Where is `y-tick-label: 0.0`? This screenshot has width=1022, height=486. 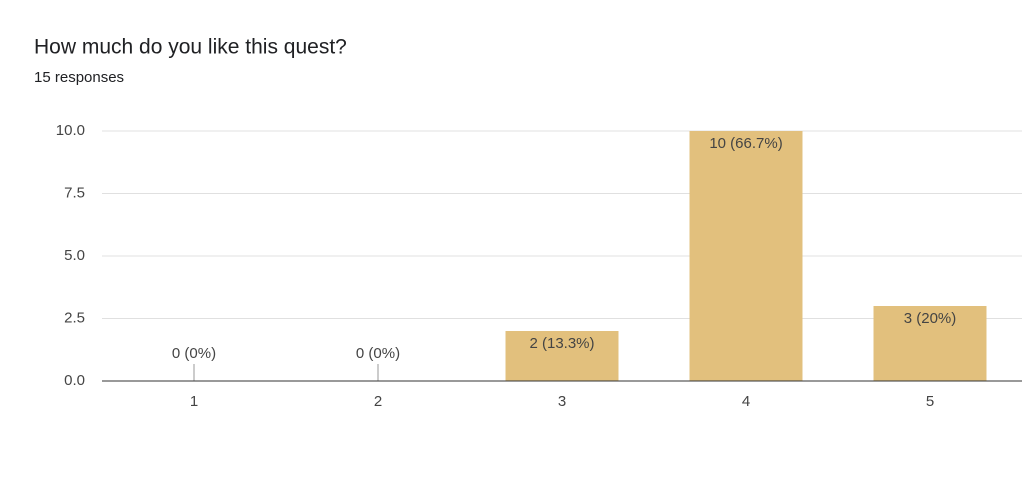 y-tick-label: 0.0 is located at coordinates (74, 380).